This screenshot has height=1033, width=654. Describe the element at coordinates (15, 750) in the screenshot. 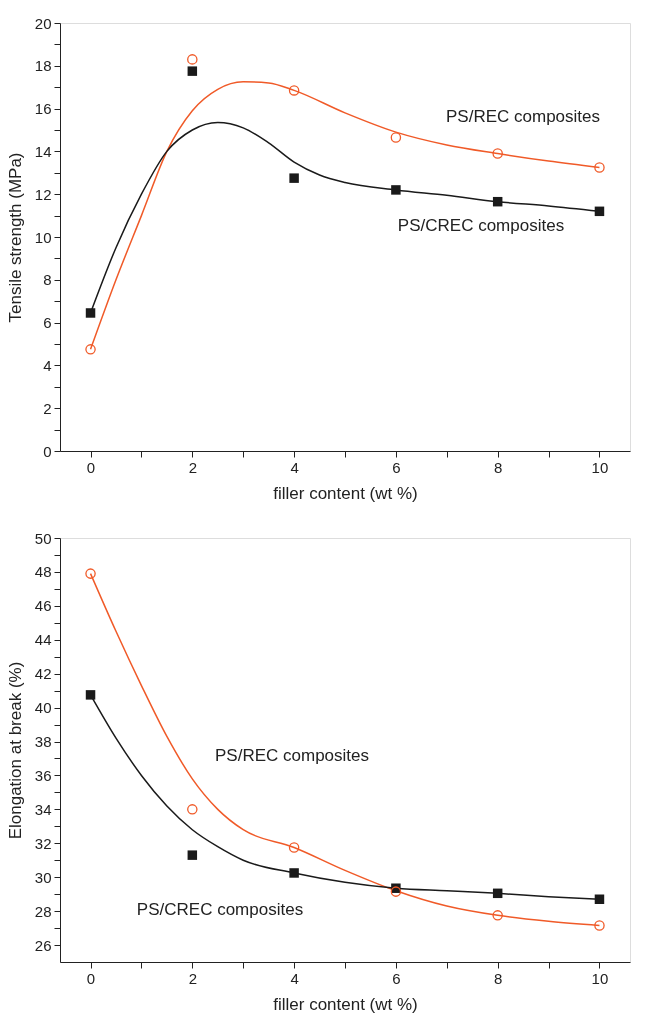

I see `y-axis-title: Elongation at break (%)` at that location.